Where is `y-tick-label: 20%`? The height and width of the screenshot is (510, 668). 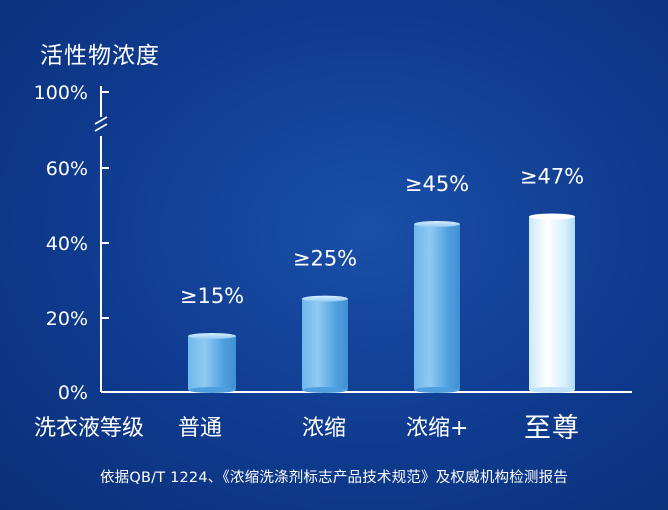 y-tick-label: 20% is located at coordinates (67, 319).